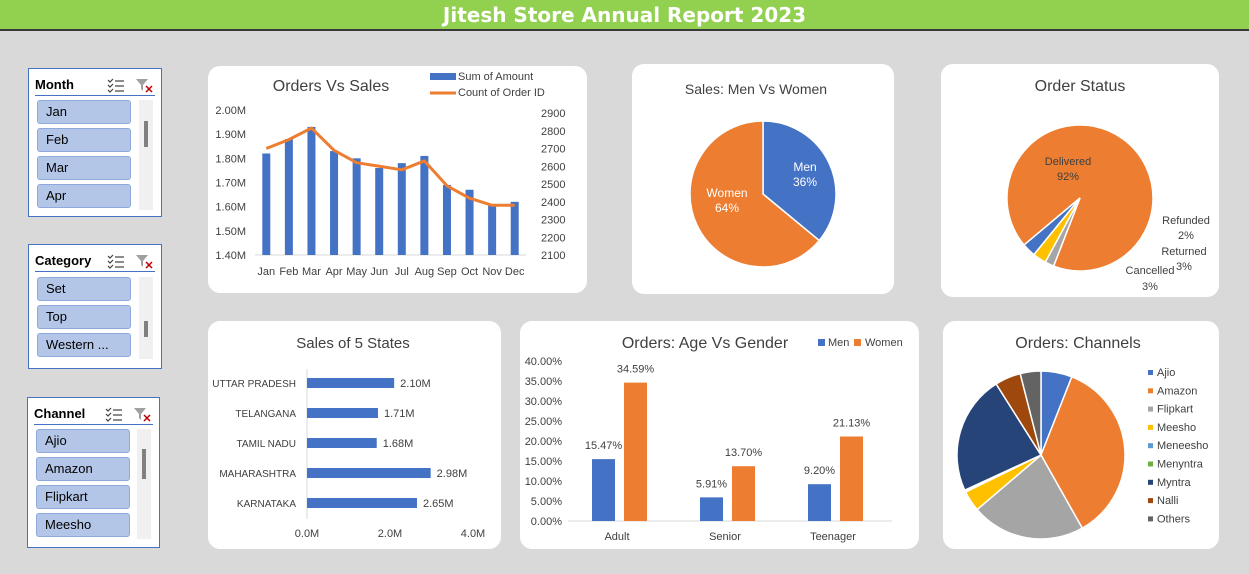 The width and height of the screenshot is (1249, 574). What do you see at coordinates (553, 185) in the screenshot?
I see `right-axis-tick: 2500` at bounding box center [553, 185].